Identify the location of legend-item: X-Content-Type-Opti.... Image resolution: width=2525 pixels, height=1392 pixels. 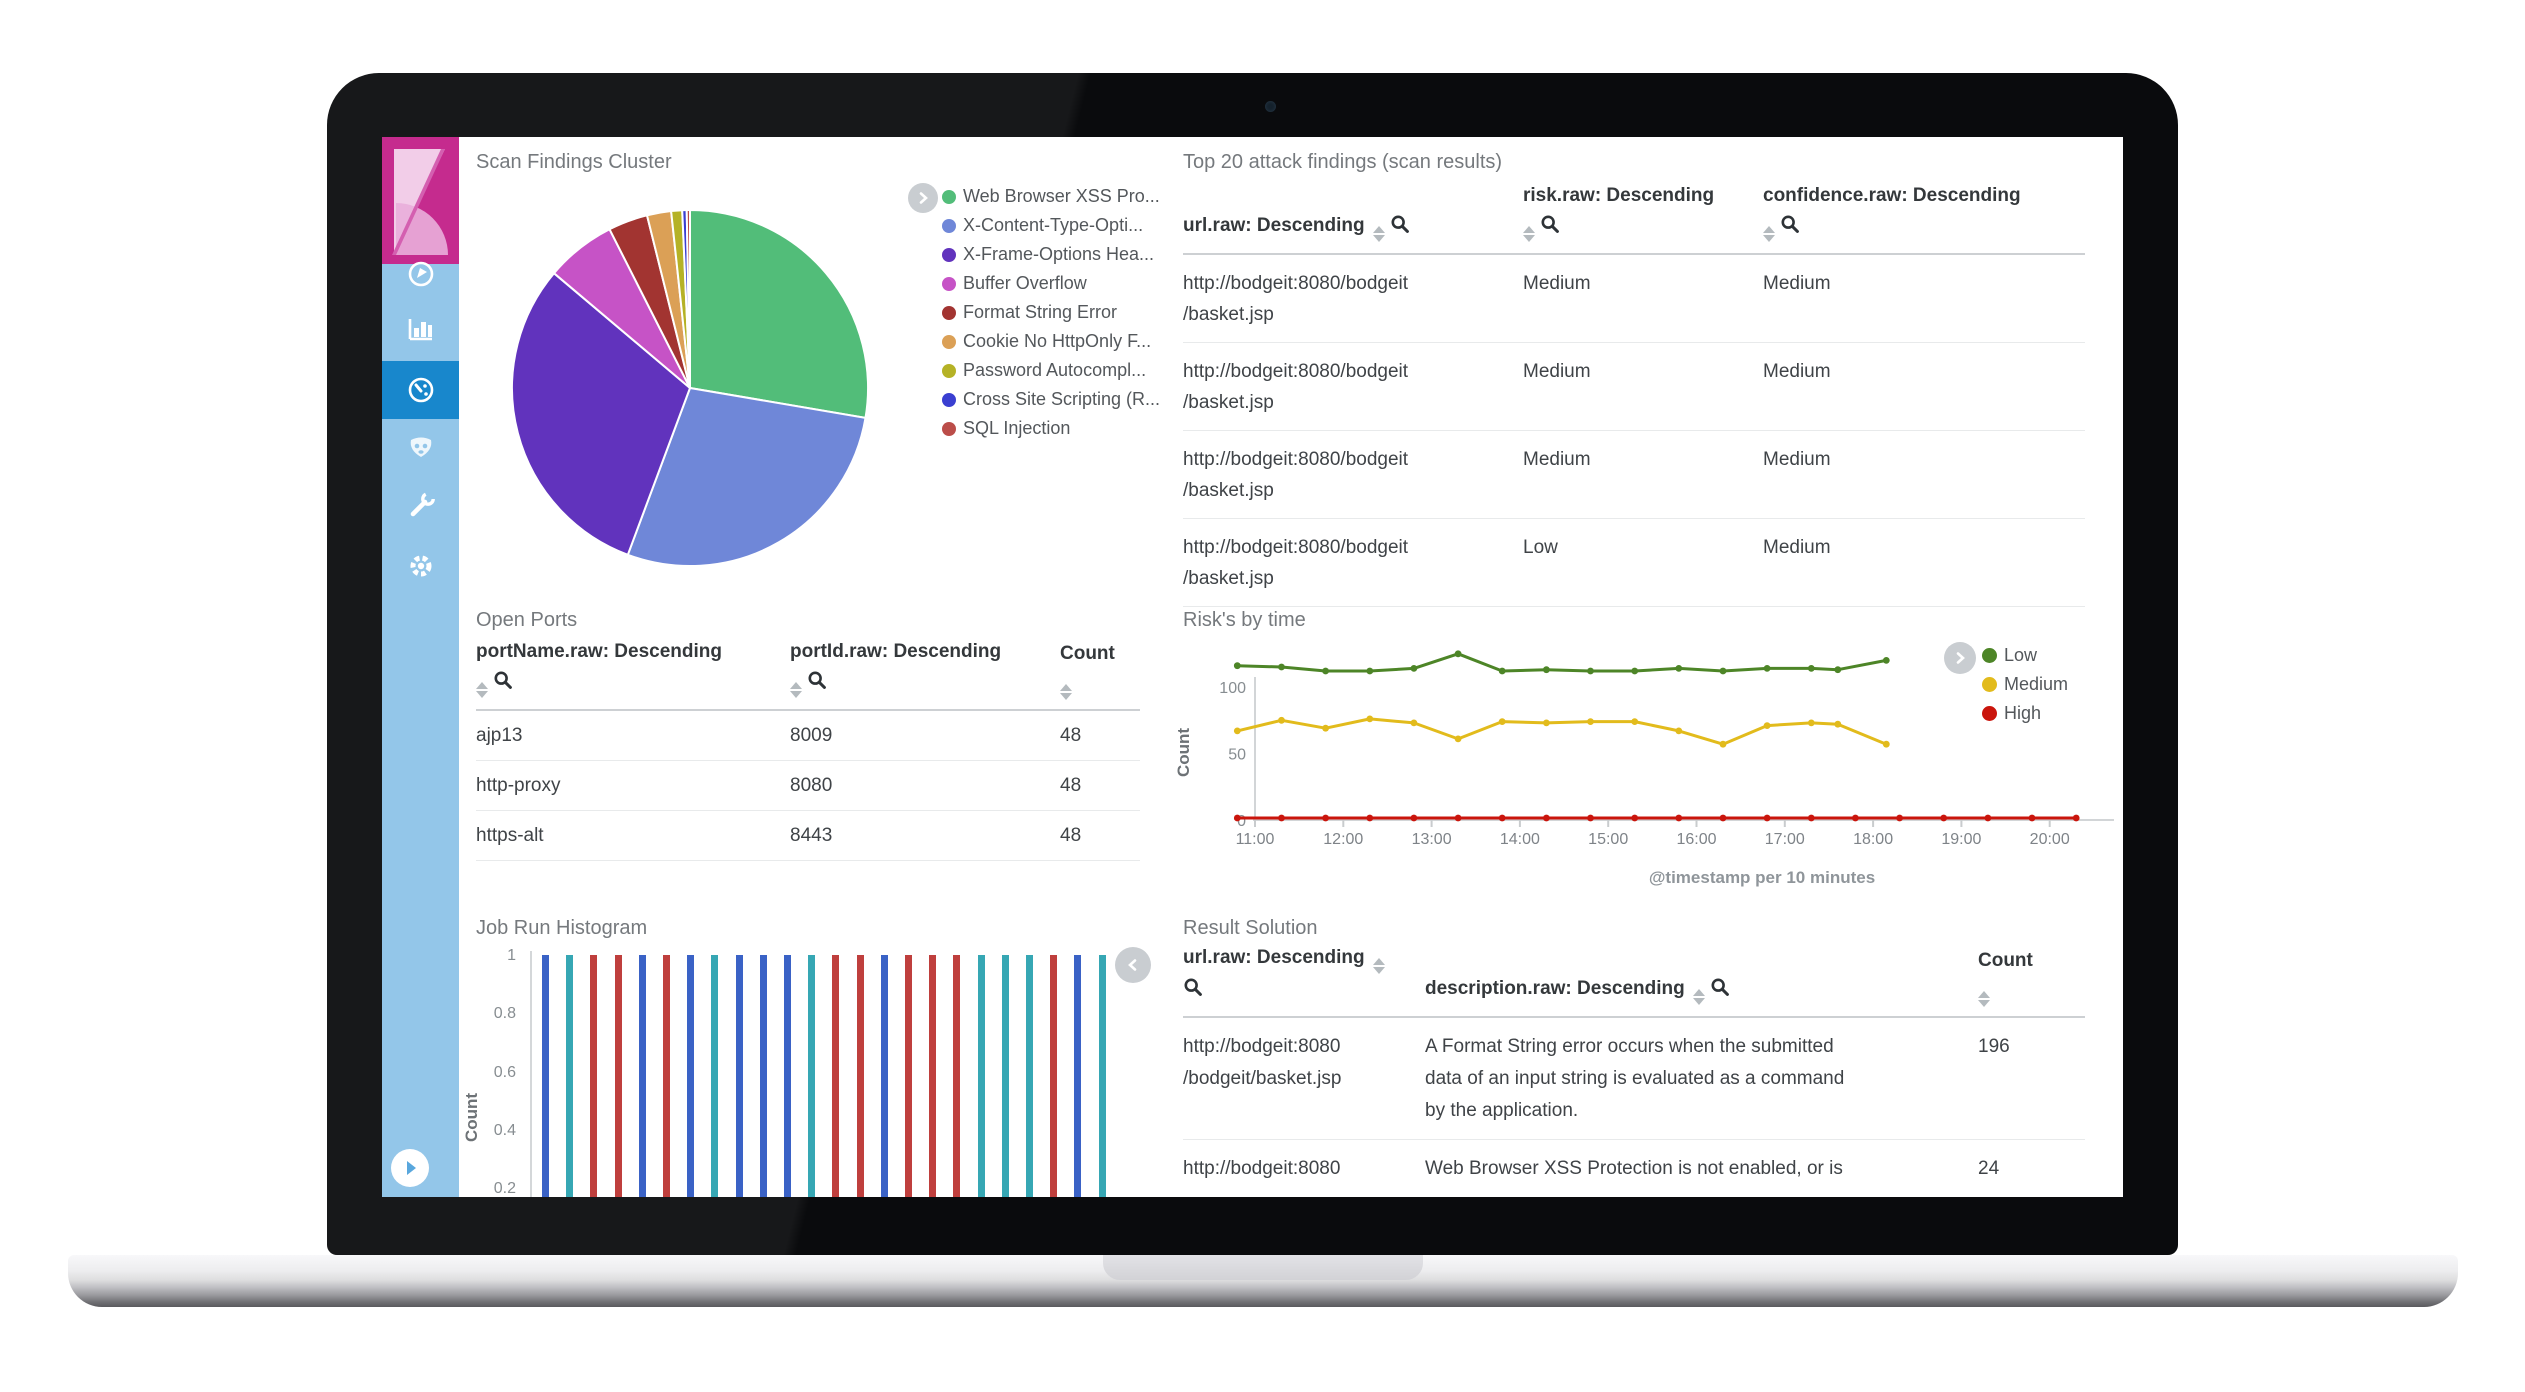
(1051, 225).